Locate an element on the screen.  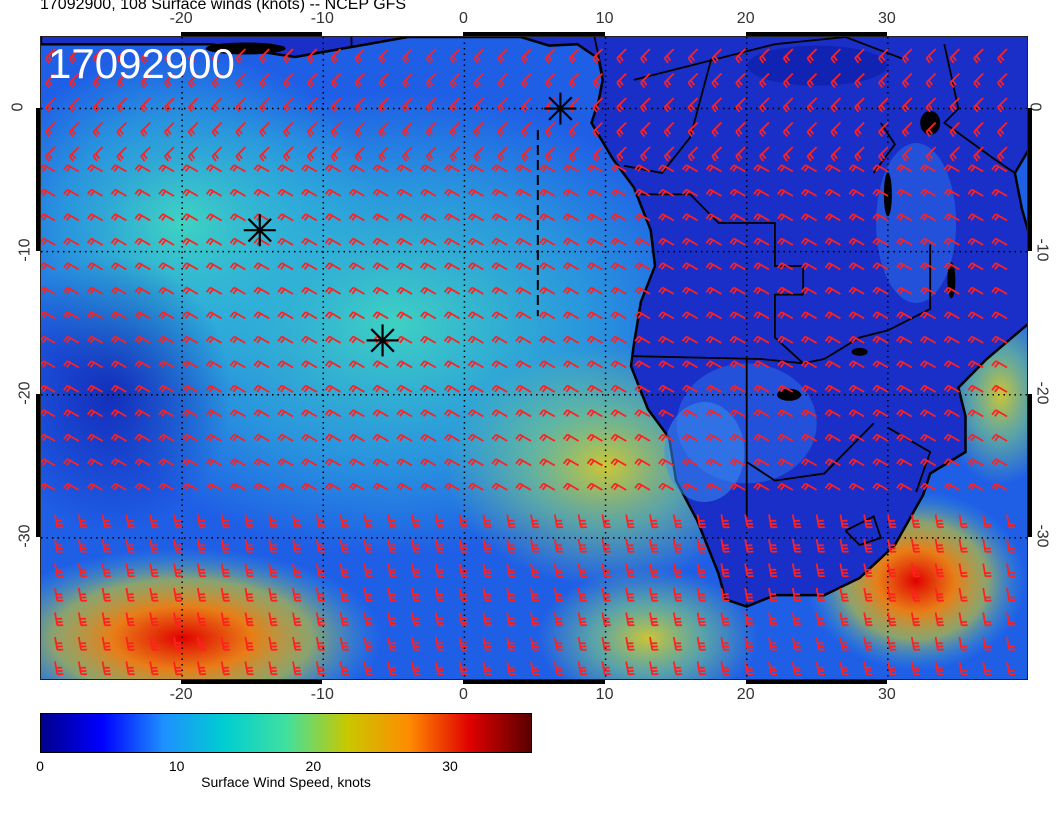
land-namib is located at coordinates (704, 452).